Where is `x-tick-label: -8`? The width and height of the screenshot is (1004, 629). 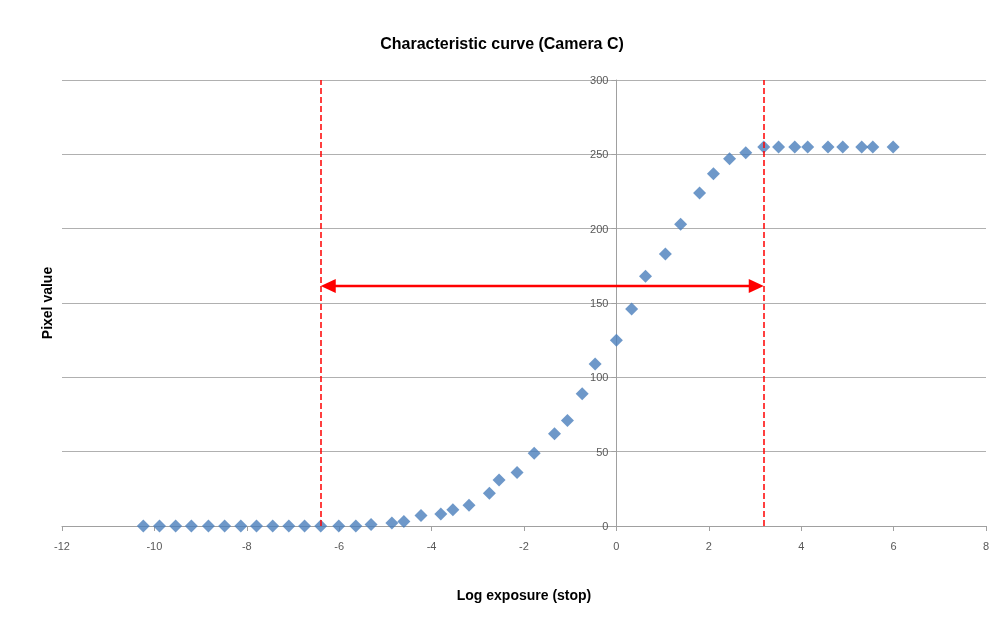
x-tick-label: -8 is located at coordinates (246, 545).